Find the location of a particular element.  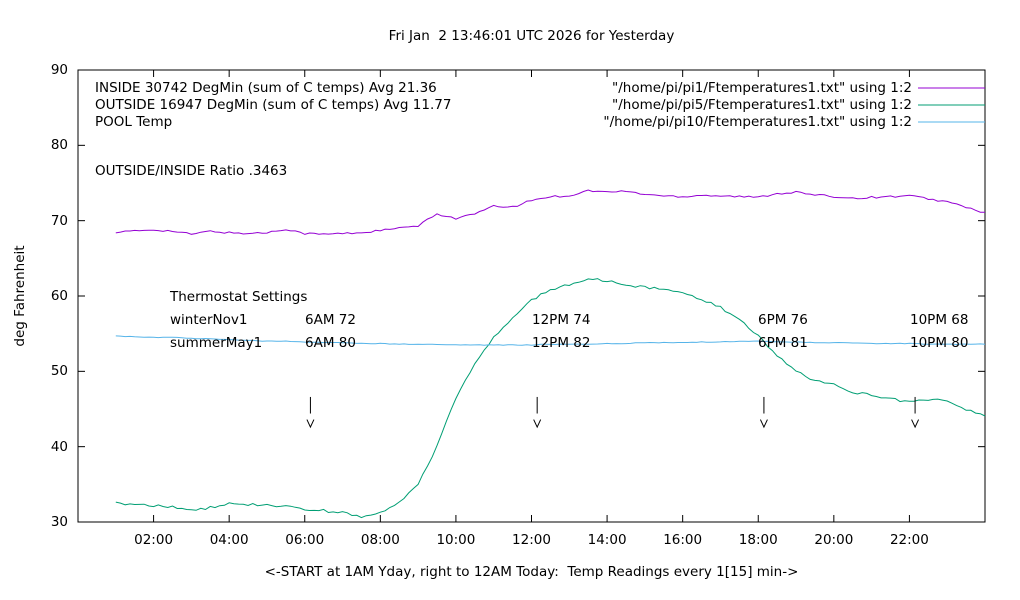

thermostat-summer-season: summerMay1 is located at coordinates (216, 343).